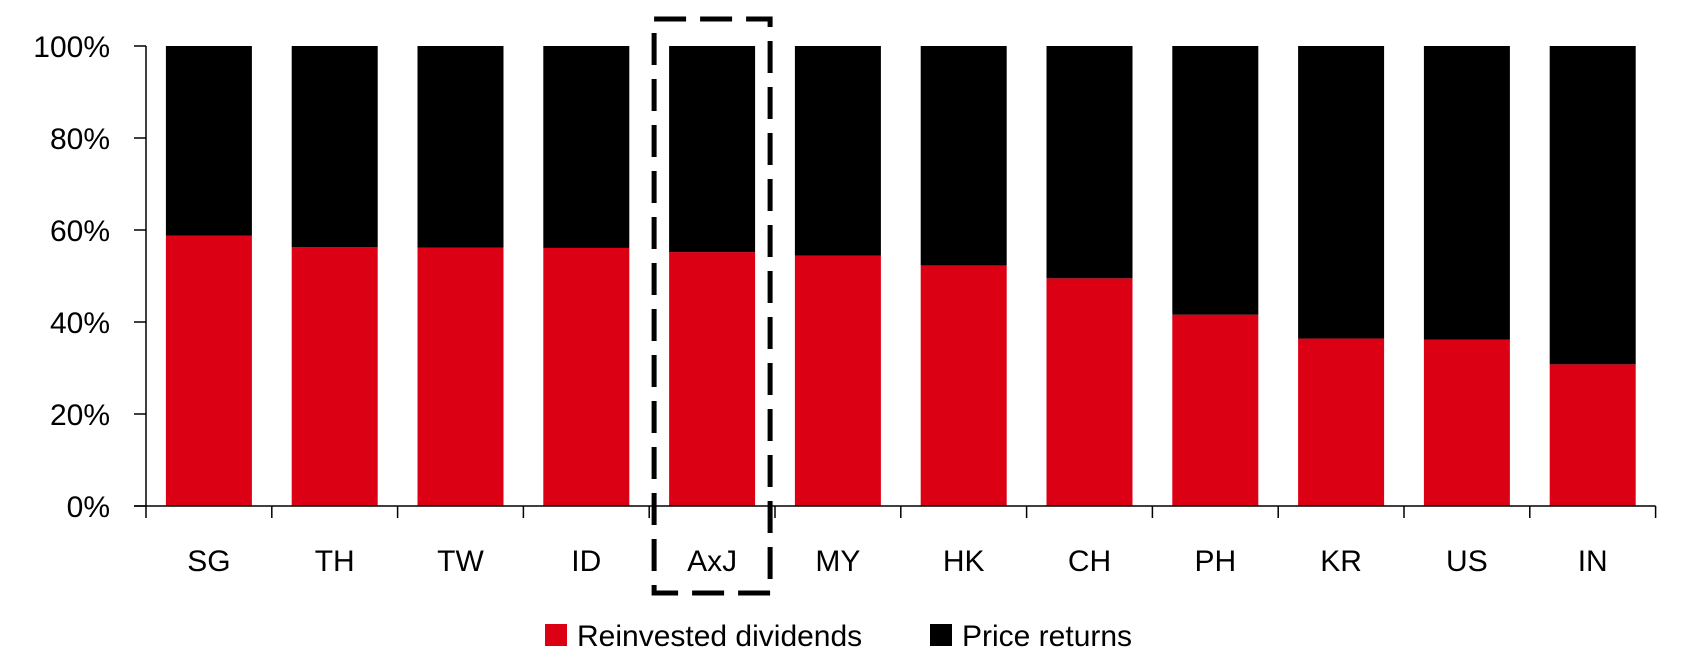 The width and height of the screenshot is (1685, 672). Describe the element at coordinates (586, 147) in the screenshot. I see `bar-ID-price` at that location.